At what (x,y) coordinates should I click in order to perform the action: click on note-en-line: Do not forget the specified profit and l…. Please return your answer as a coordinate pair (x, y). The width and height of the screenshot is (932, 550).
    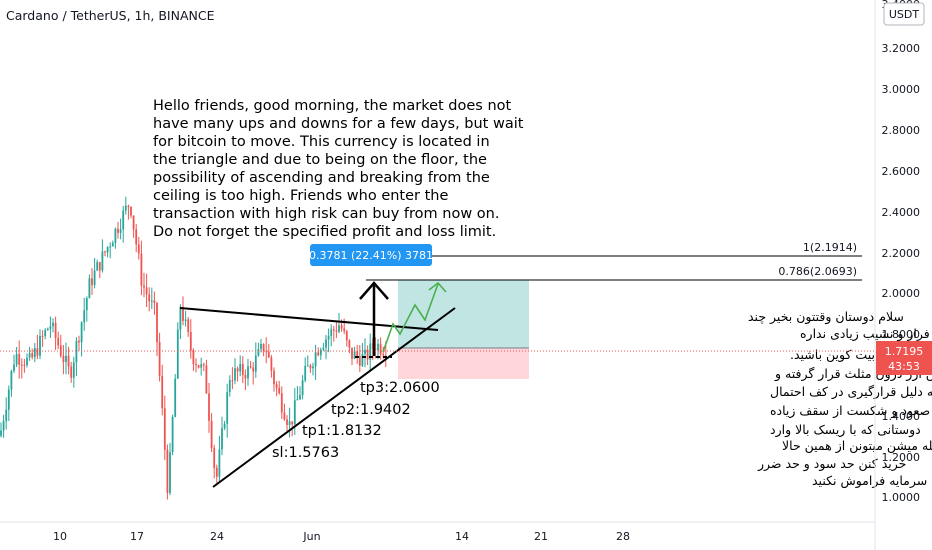
    Looking at the image, I should click on (324, 232).